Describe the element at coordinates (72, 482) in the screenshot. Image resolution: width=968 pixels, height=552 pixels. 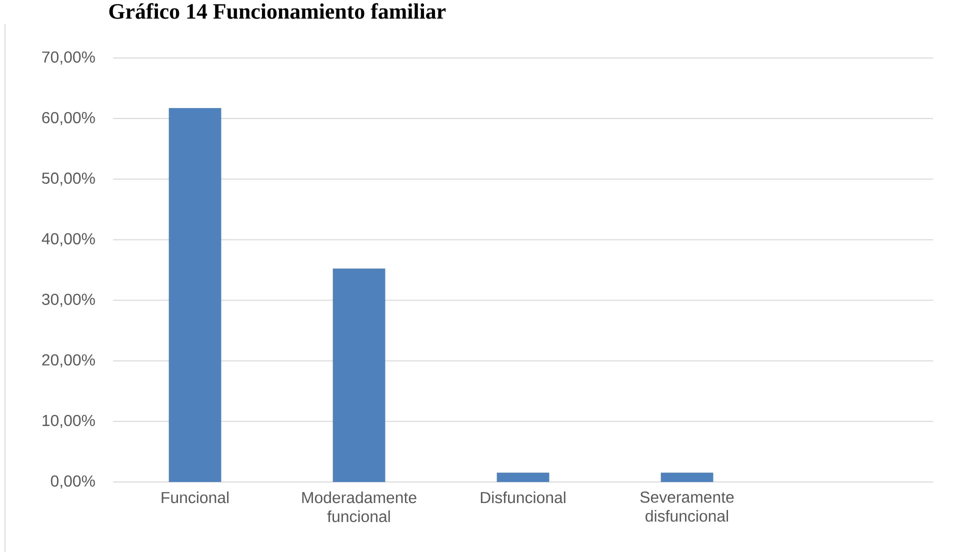
I see `y-tick-label: 0,00%` at that location.